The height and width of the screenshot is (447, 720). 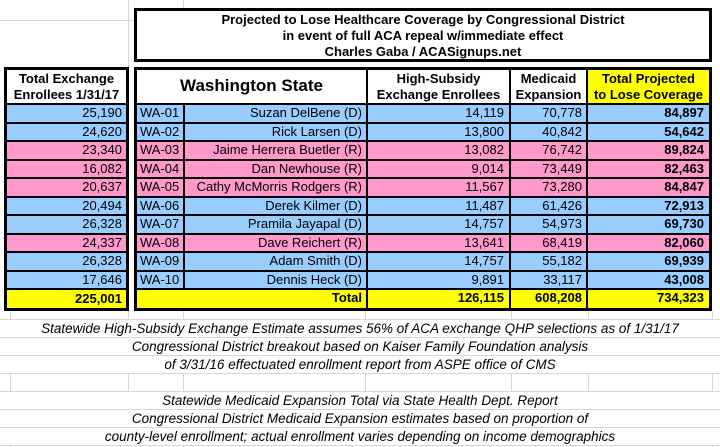 I want to click on table-title-line-3: Charles Gaba / ACASignups.net, so click(x=423, y=51).